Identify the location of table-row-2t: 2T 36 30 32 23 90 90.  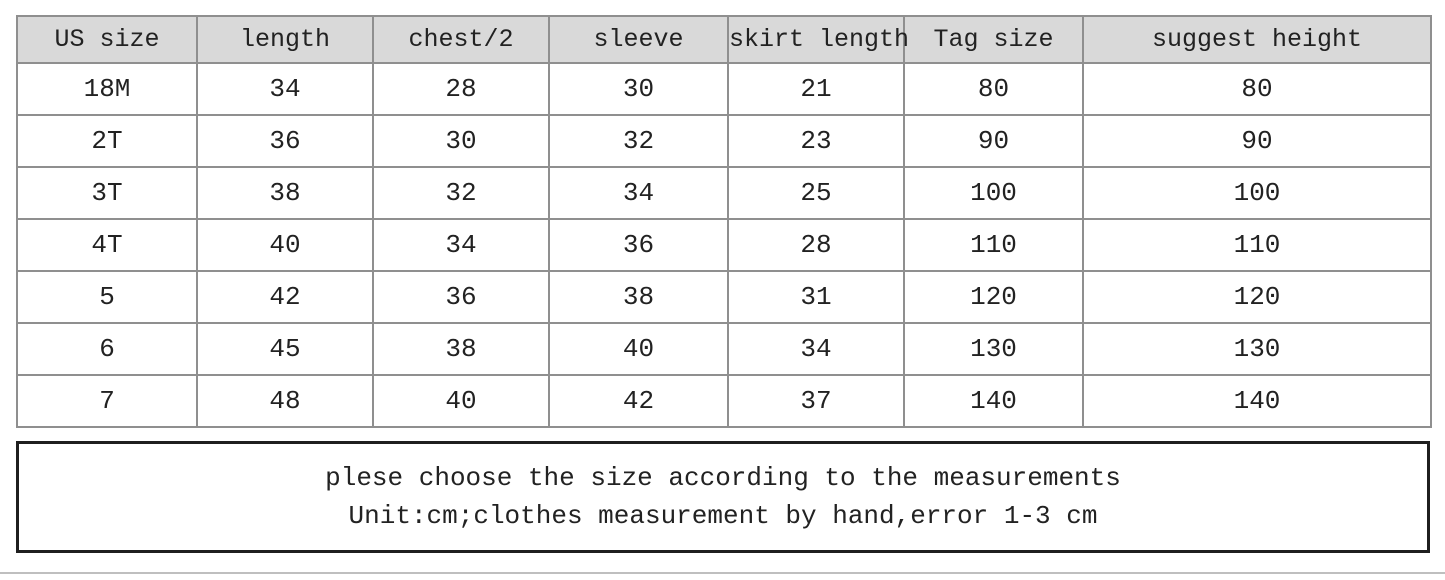
(724, 141).